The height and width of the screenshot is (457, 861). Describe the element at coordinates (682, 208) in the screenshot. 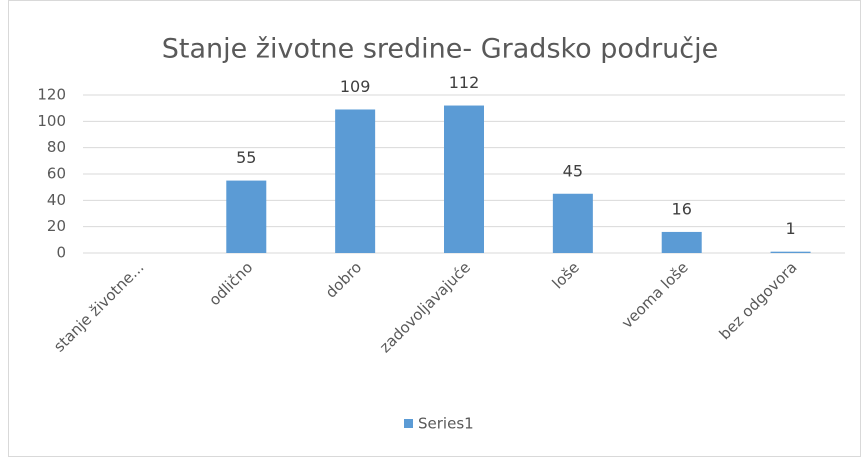

I see `data-label: 16` at that location.